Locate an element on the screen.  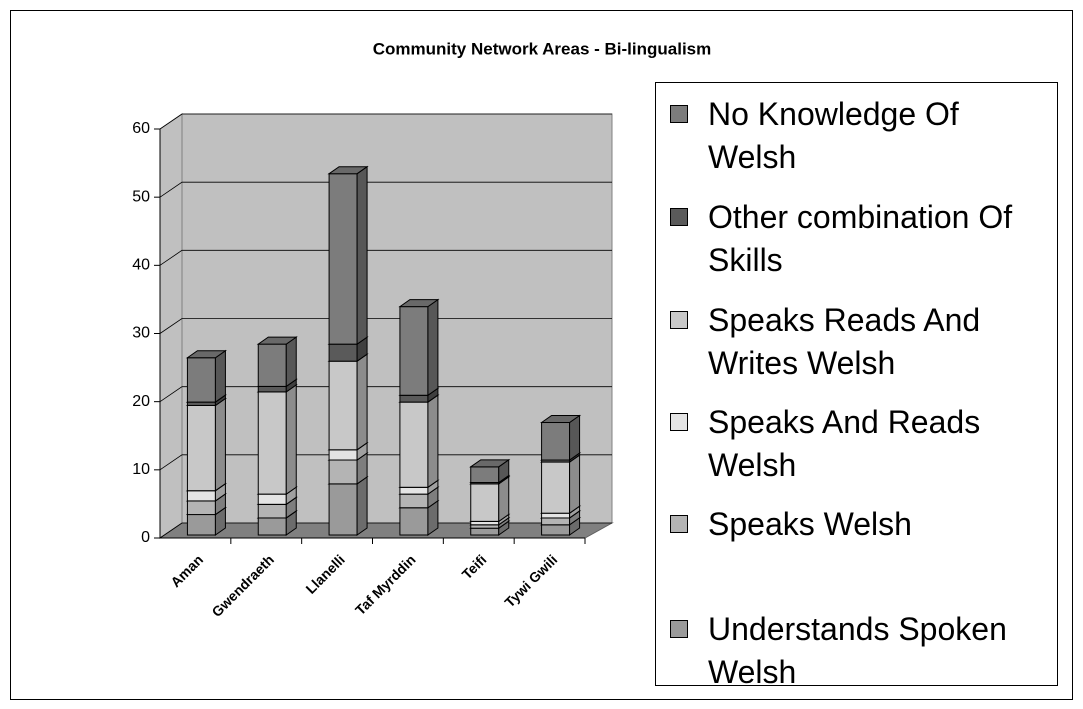
legend-label: Other combination Of Skills is located at coordinates (860, 238).